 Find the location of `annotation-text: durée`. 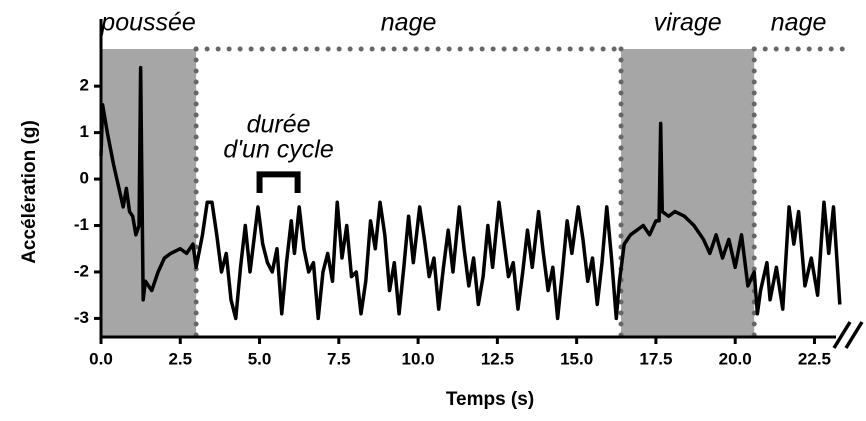

annotation-text: durée is located at coordinates (279, 125).